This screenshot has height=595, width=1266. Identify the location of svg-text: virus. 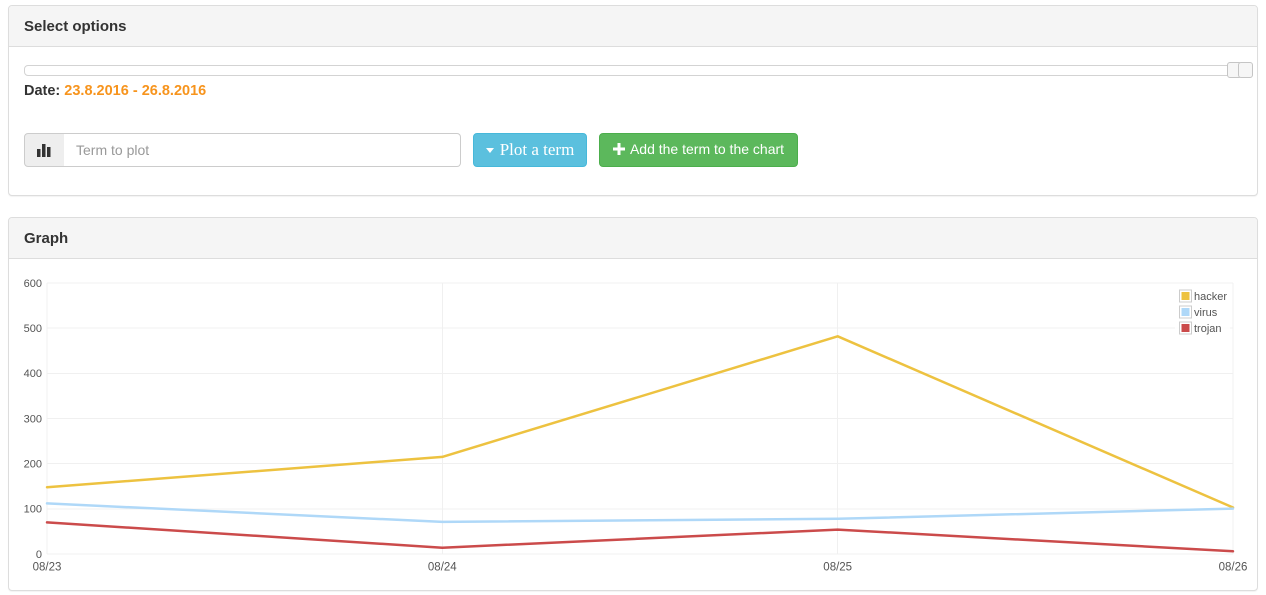
(1206, 313).